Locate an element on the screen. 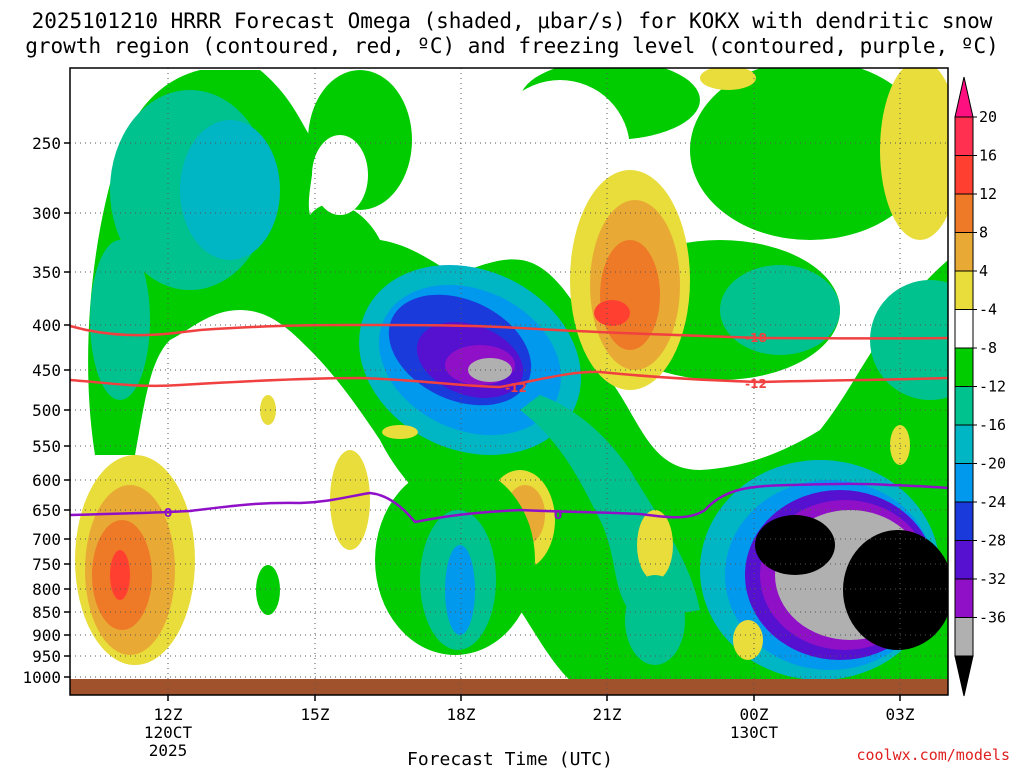 The image size is (1024, 768). credit-text: coolwx.com/models is located at coordinates (933, 755).